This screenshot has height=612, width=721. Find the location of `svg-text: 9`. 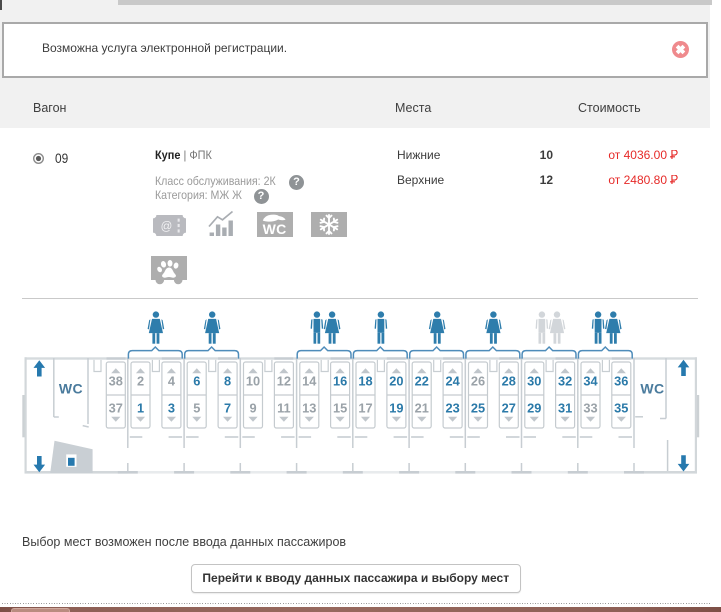

svg-text: 9 is located at coordinates (252, 407).